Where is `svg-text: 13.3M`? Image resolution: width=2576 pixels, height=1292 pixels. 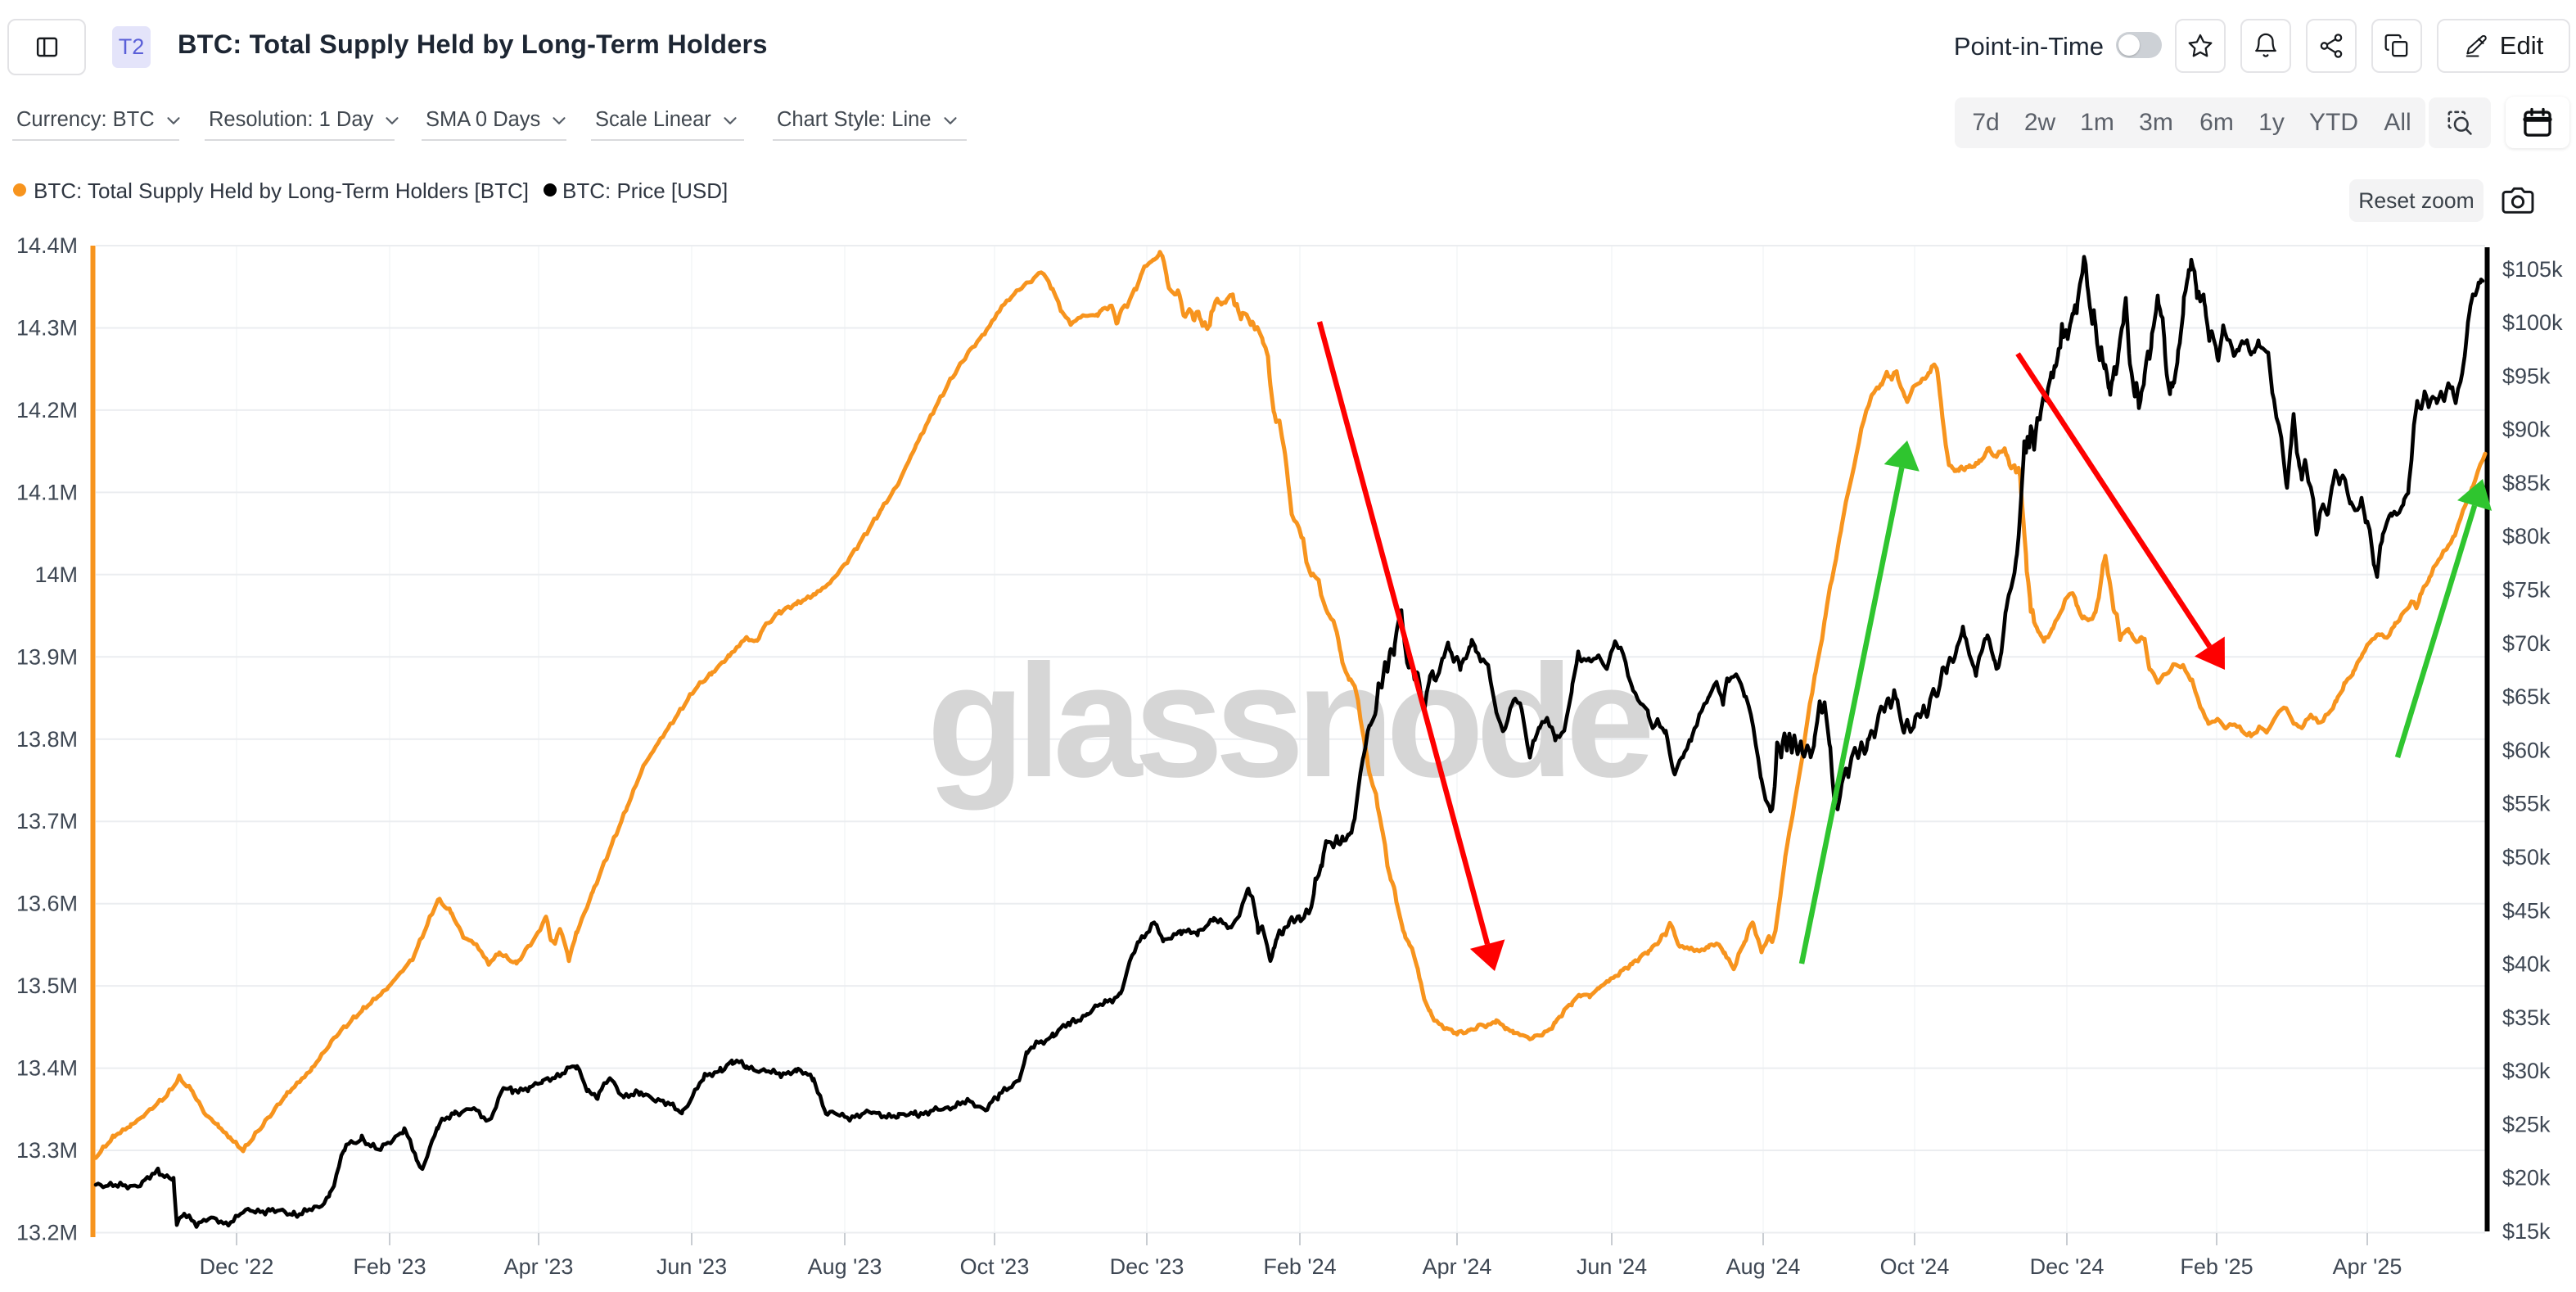
svg-text: 13.3M is located at coordinates (47, 1150).